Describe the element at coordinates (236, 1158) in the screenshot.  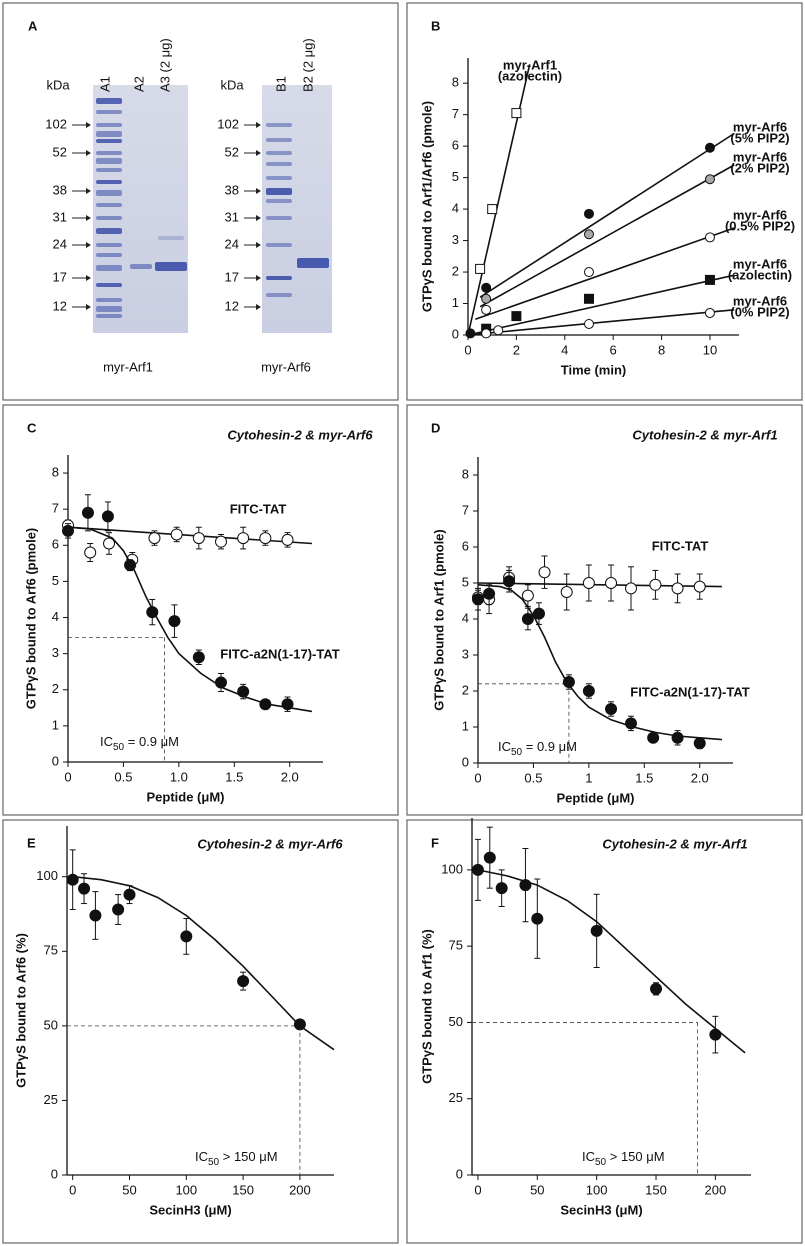
I see `annotation: IC50 > 150 μM` at that location.